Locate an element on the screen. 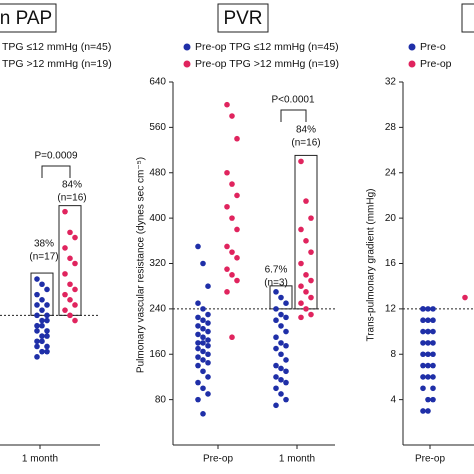 This screenshot has width=474, height=474. annotation: P=0.0009 is located at coordinates (56, 156).